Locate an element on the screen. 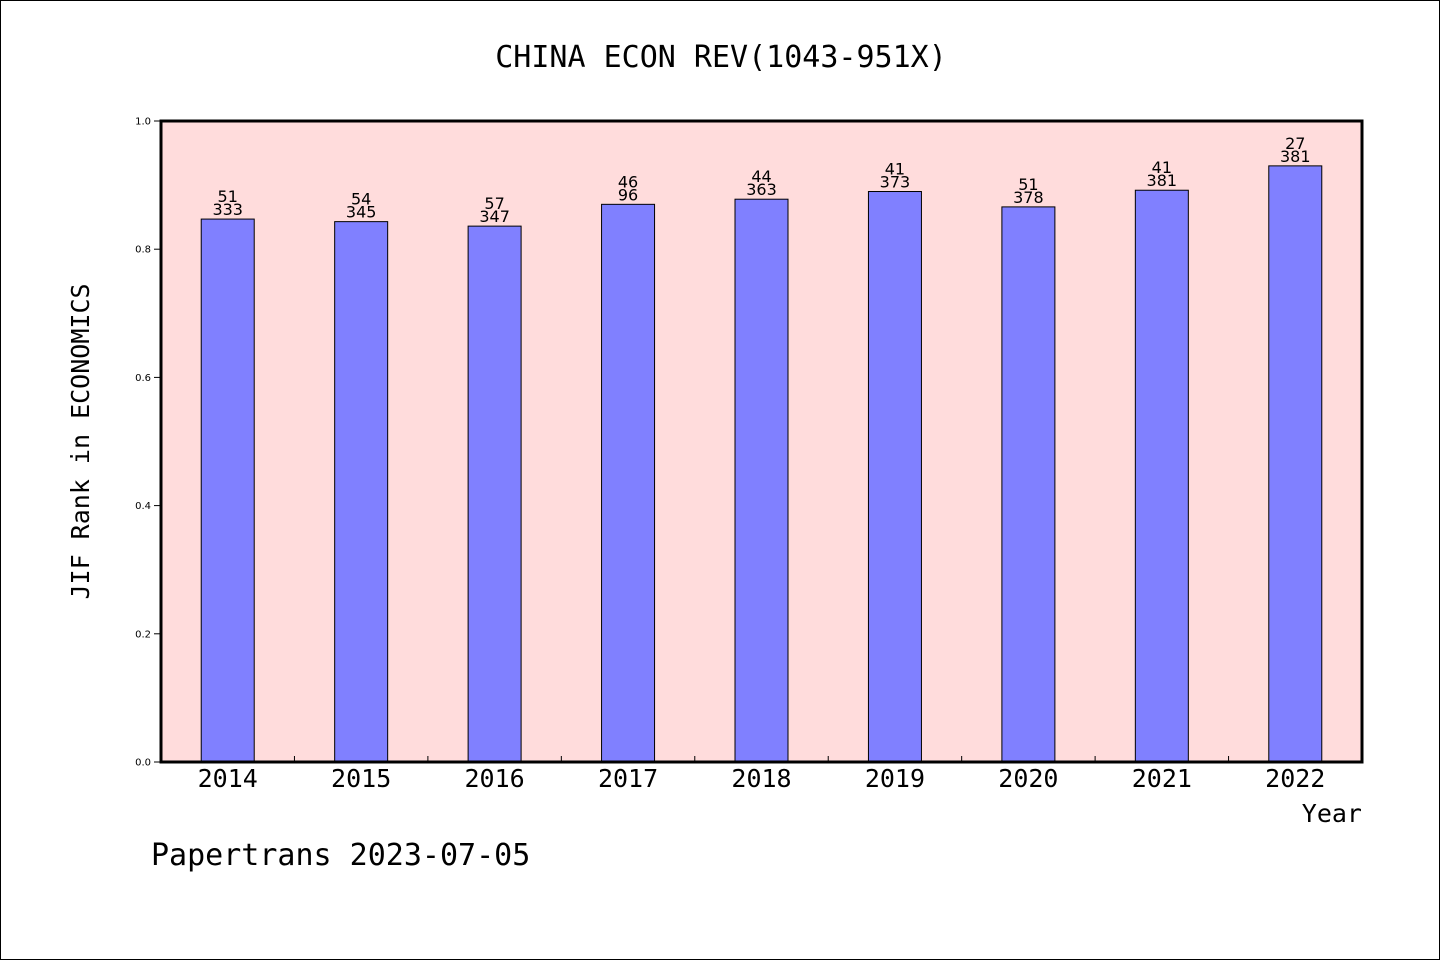  y-tick-label: 0.6 is located at coordinates (143, 378).